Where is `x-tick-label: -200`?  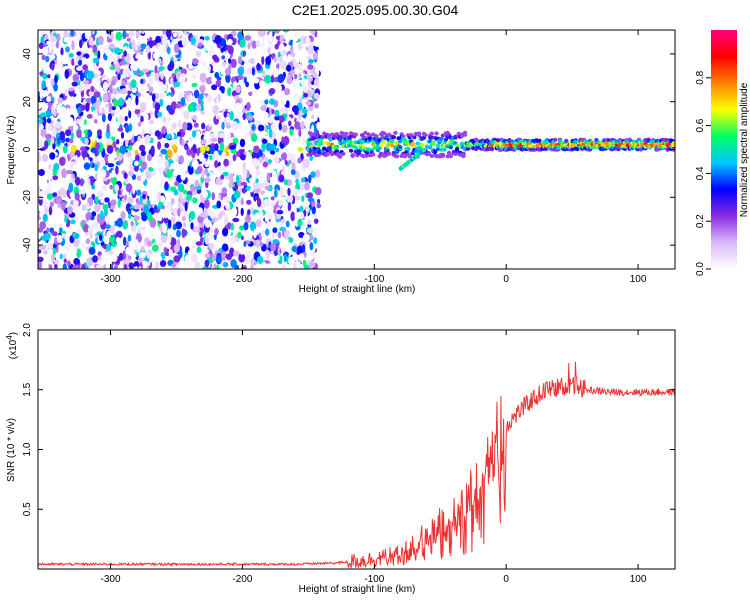
x-tick-label: -200 is located at coordinates (242, 279).